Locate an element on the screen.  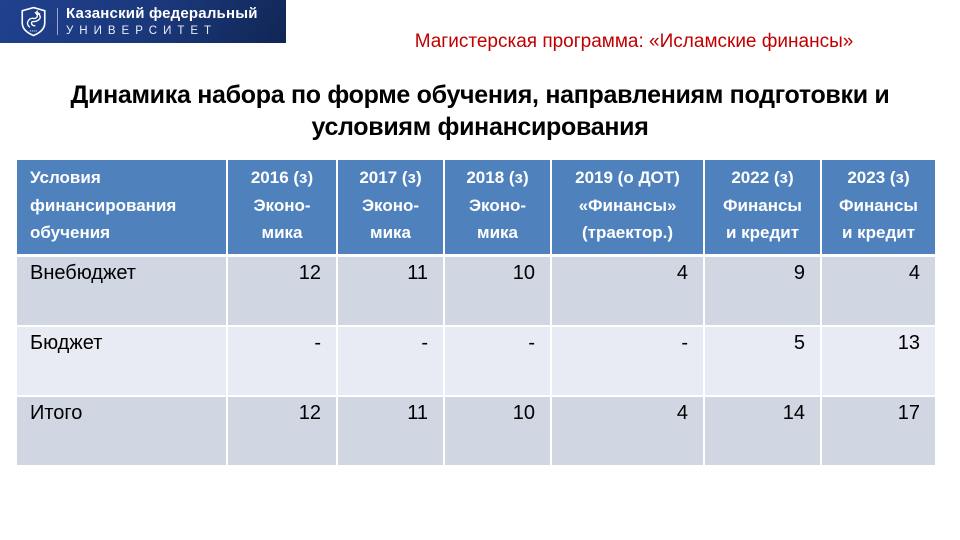
col-header-2016: 2016 (з) Эконо- мика is located at coordinates (282, 207).